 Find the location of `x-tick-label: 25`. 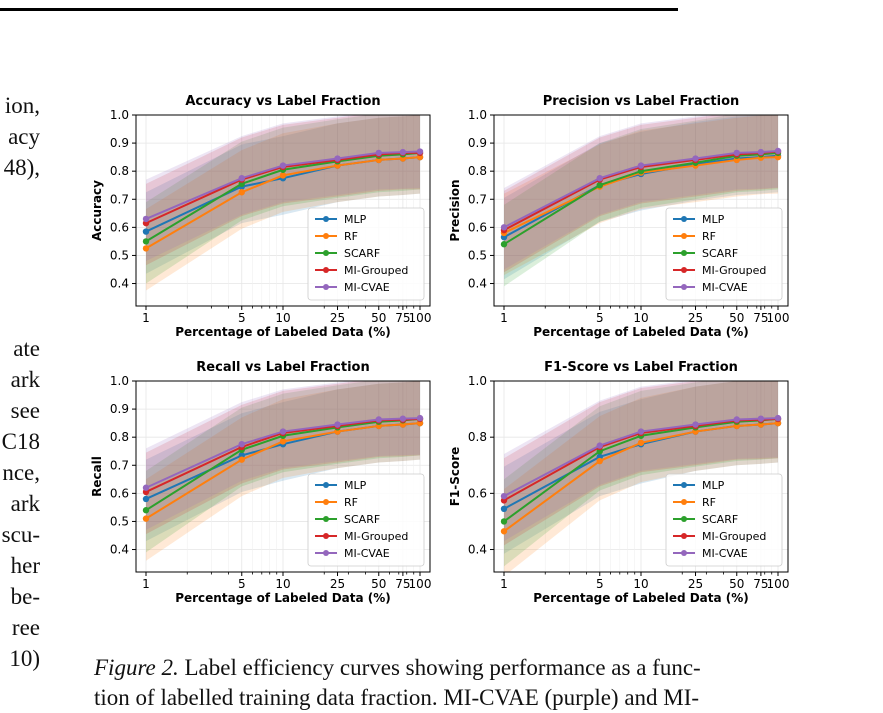

x-tick-label: 25 is located at coordinates (337, 318).